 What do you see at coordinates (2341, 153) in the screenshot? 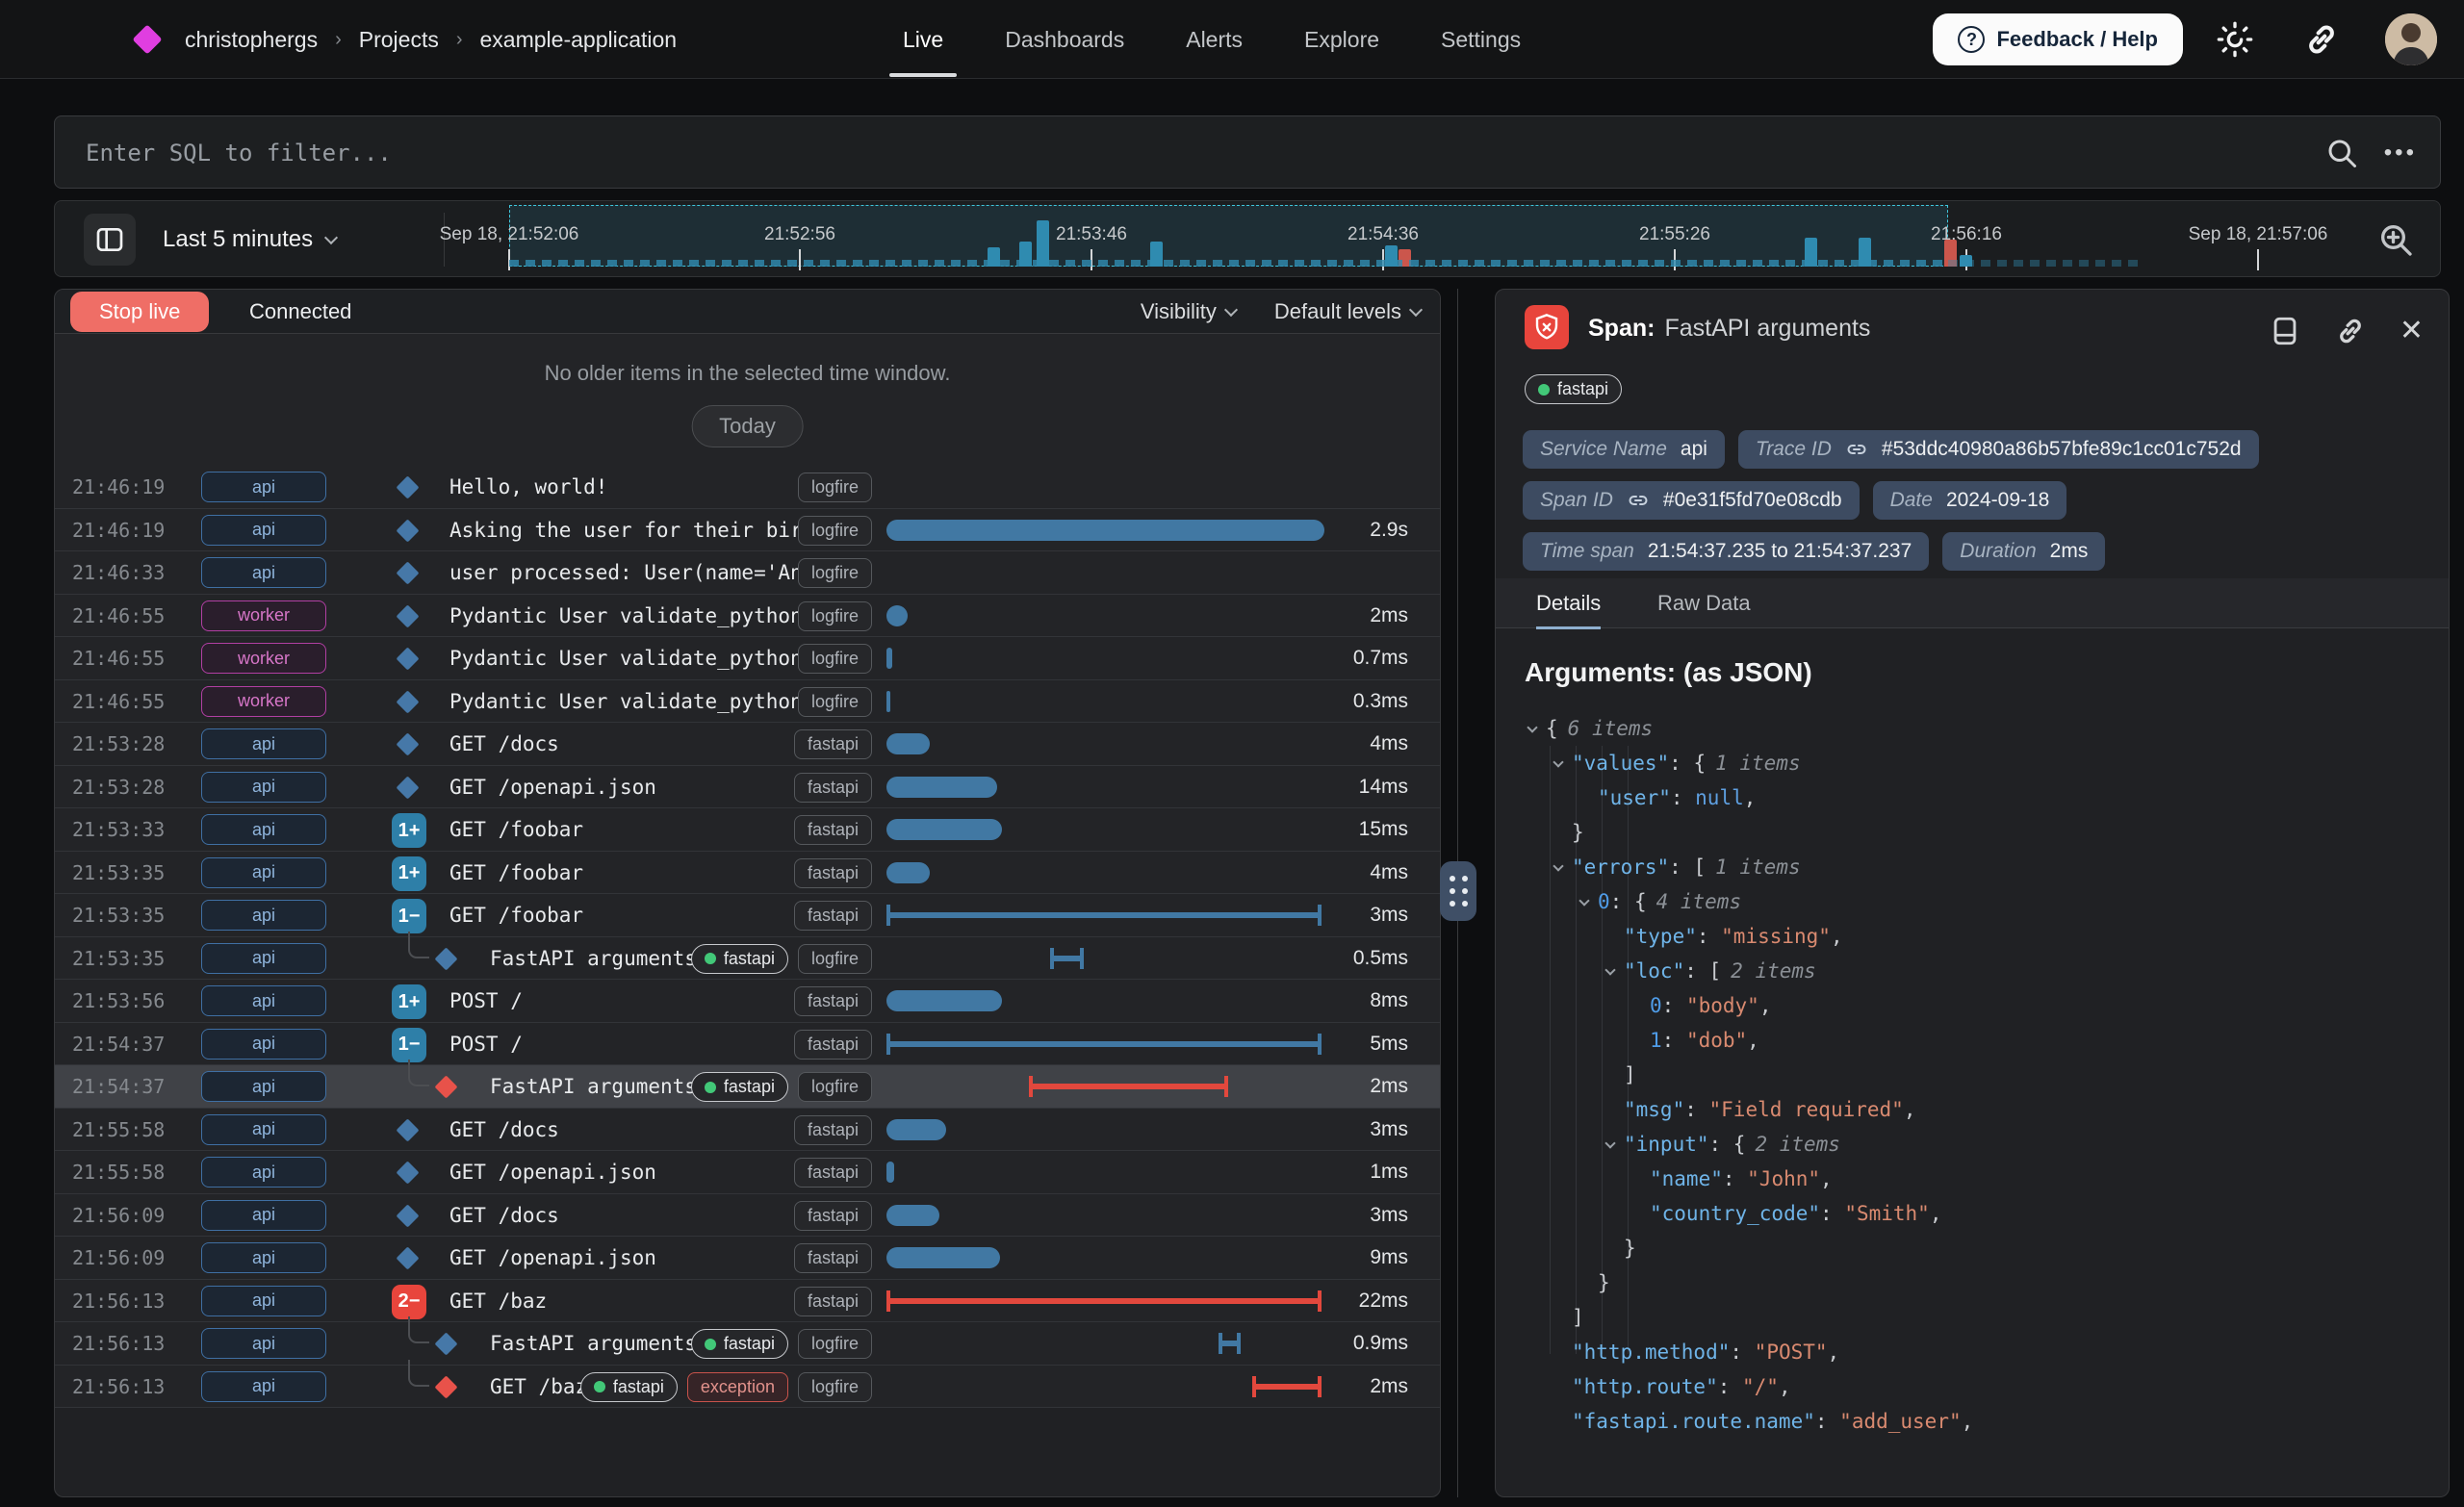
I see `search-icon` at bounding box center [2341, 153].